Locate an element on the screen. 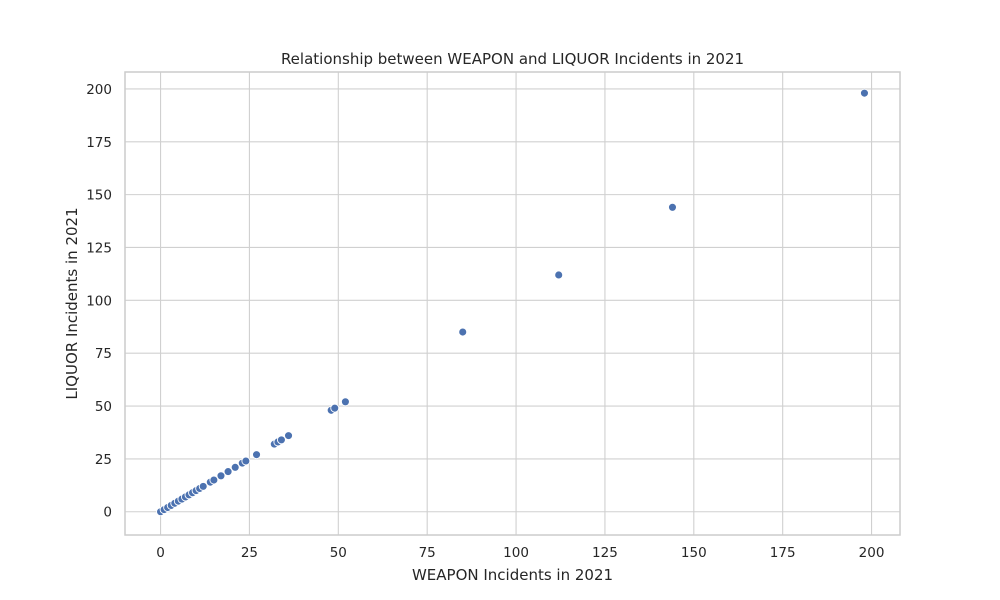  x-tick-label: 125 is located at coordinates (605, 553).